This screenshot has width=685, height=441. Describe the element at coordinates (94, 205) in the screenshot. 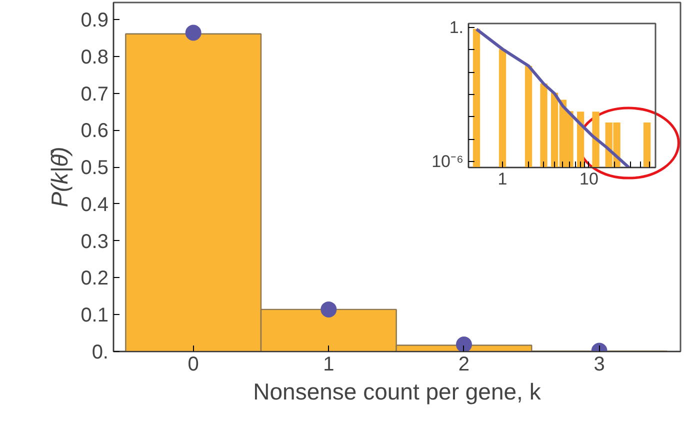

I see `y-tick-label: 0.4` at that location.